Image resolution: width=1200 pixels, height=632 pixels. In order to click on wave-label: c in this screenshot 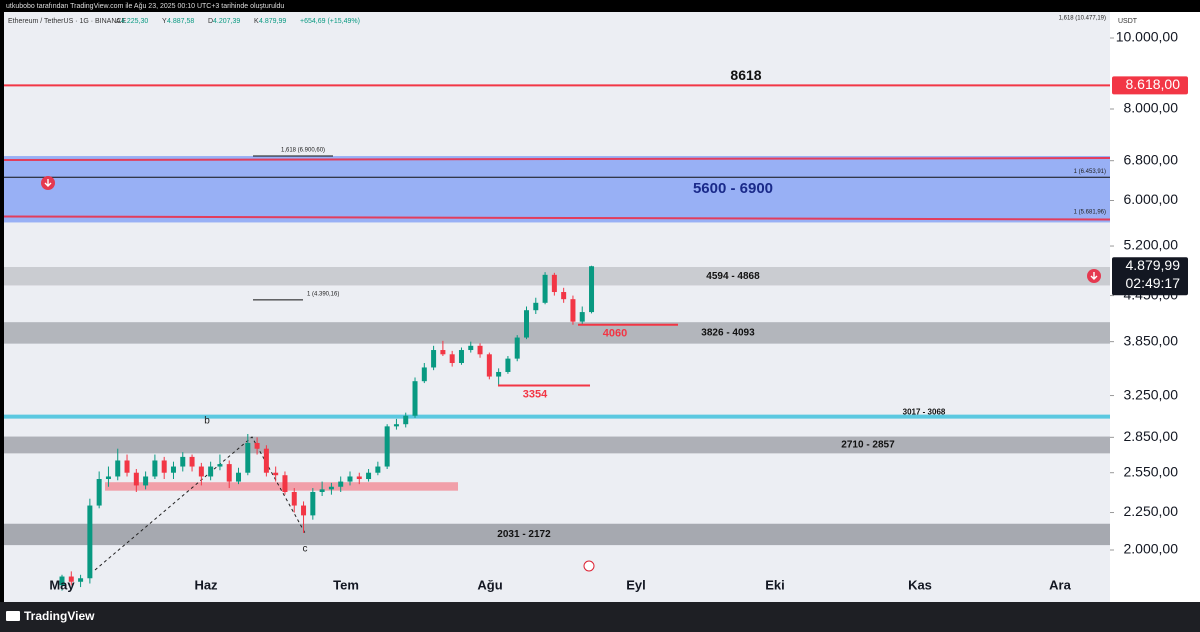, I will do `click(305, 549)`.